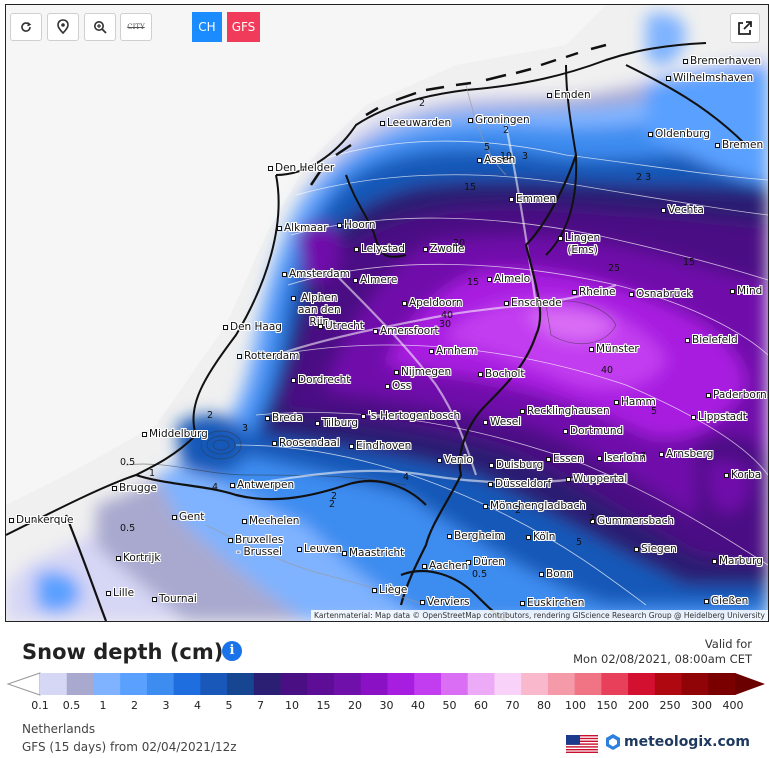 The height and width of the screenshot is (758, 769). What do you see at coordinates (643, 456) in the screenshot?
I see `contour-value-label: 7` at bounding box center [643, 456].